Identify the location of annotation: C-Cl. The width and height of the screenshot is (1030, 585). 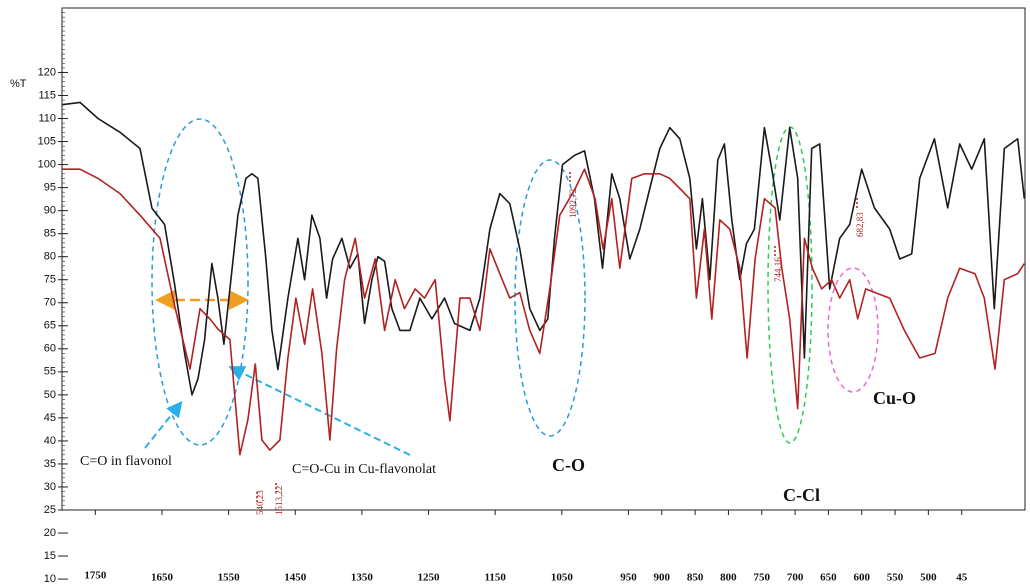
(801, 495).